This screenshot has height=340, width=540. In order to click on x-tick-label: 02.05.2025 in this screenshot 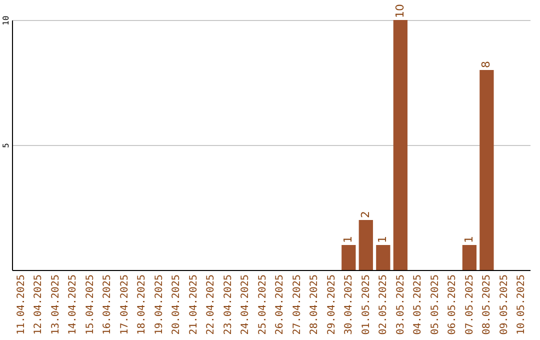, I will do `click(384, 304)`.